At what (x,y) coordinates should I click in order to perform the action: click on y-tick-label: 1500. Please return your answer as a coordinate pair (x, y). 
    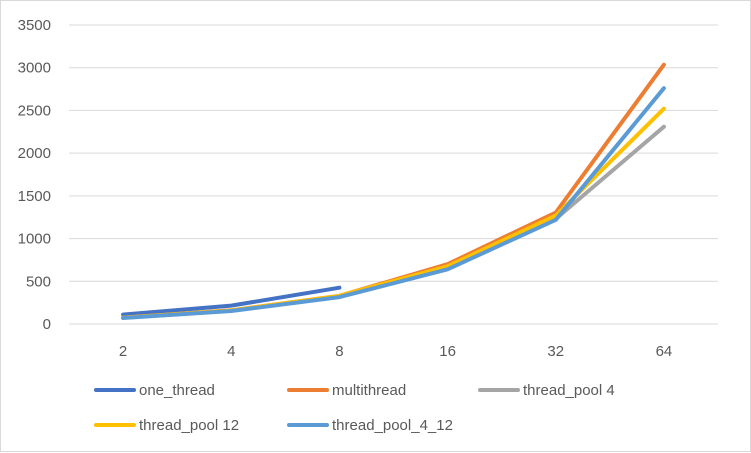
    Looking at the image, I should click on (34, 196).